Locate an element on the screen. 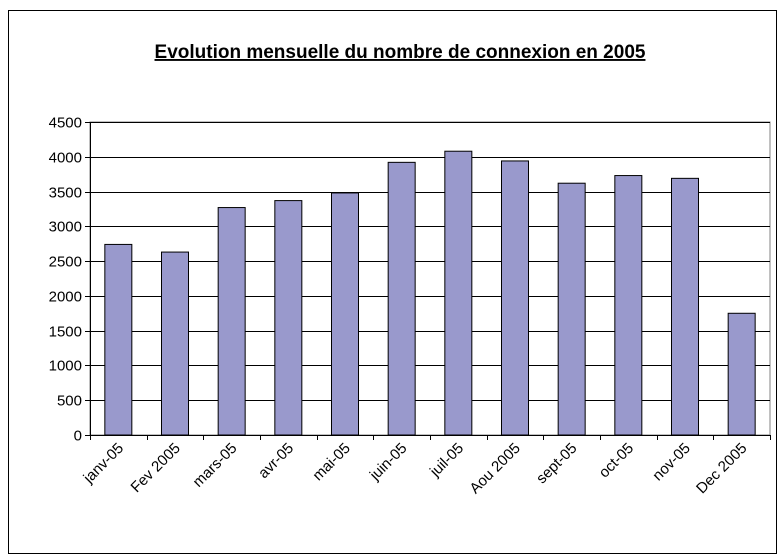 The height and width of the screenshot is (555, 780). y-tick-label: 4000 is located at coordinates (65, 158).